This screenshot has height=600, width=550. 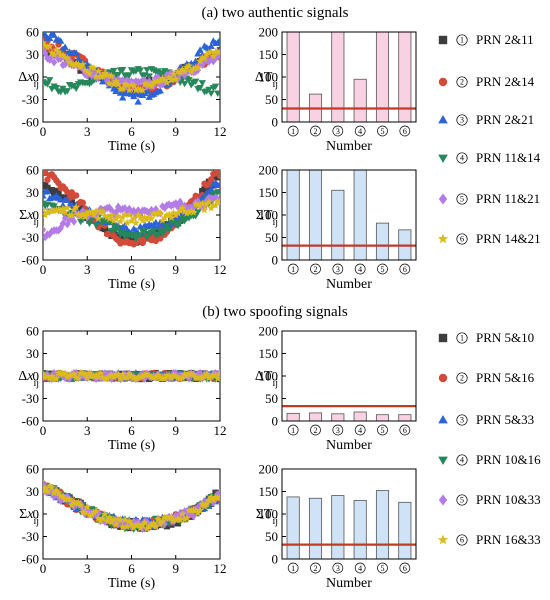 What do you see at coordinates (269, 54) in the screenshot?
I see `y-tick-label: 150` at bounding box center [269, 54].